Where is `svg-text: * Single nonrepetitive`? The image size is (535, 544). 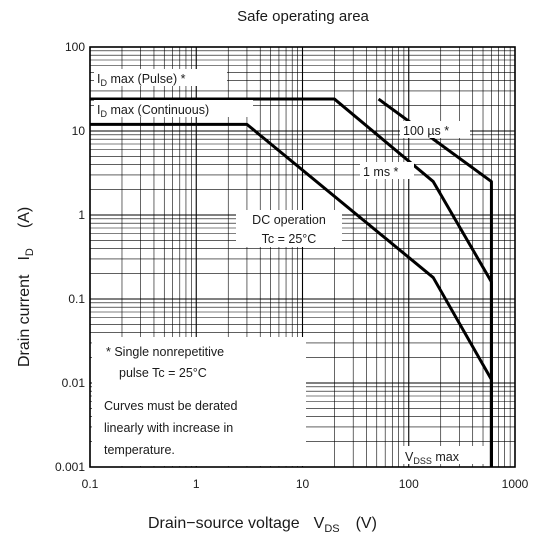 svg-text: * Single nonrepetitive is located at coordinates (165, 352).